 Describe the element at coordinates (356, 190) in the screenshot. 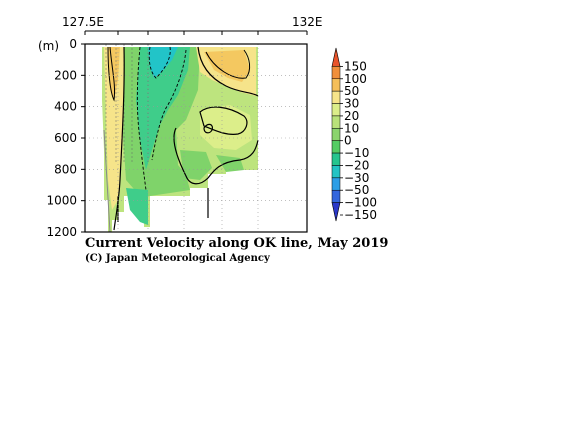

I see `colorbar-label: −50` at that location.